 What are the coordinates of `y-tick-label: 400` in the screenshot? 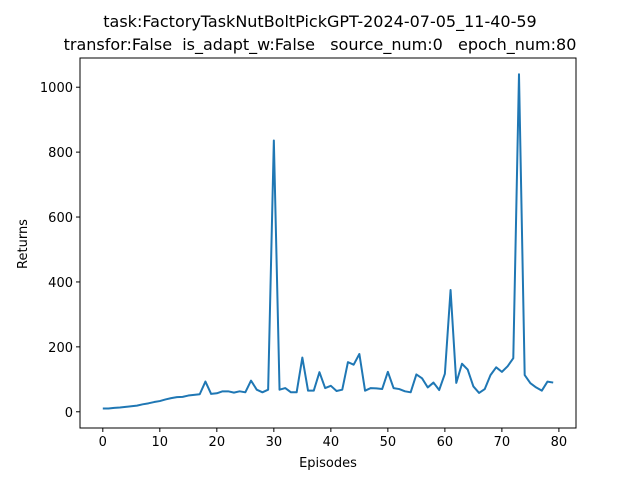 It's located at (60, 283).